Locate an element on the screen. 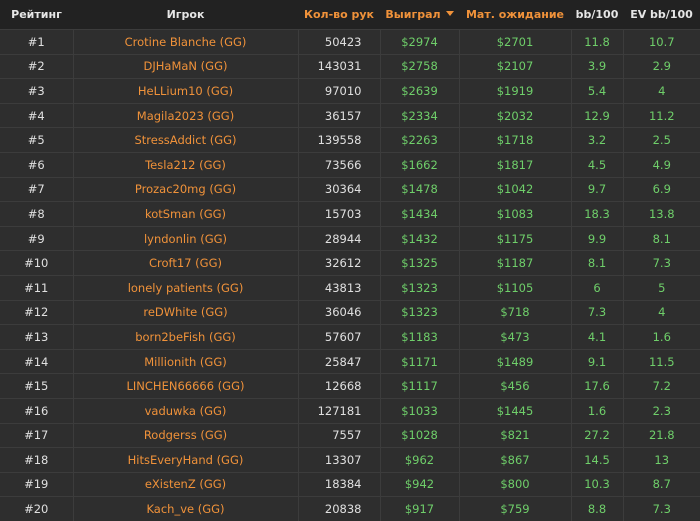  header-ev-bb100: EV bb/100 is located at coordinates (661, 15).